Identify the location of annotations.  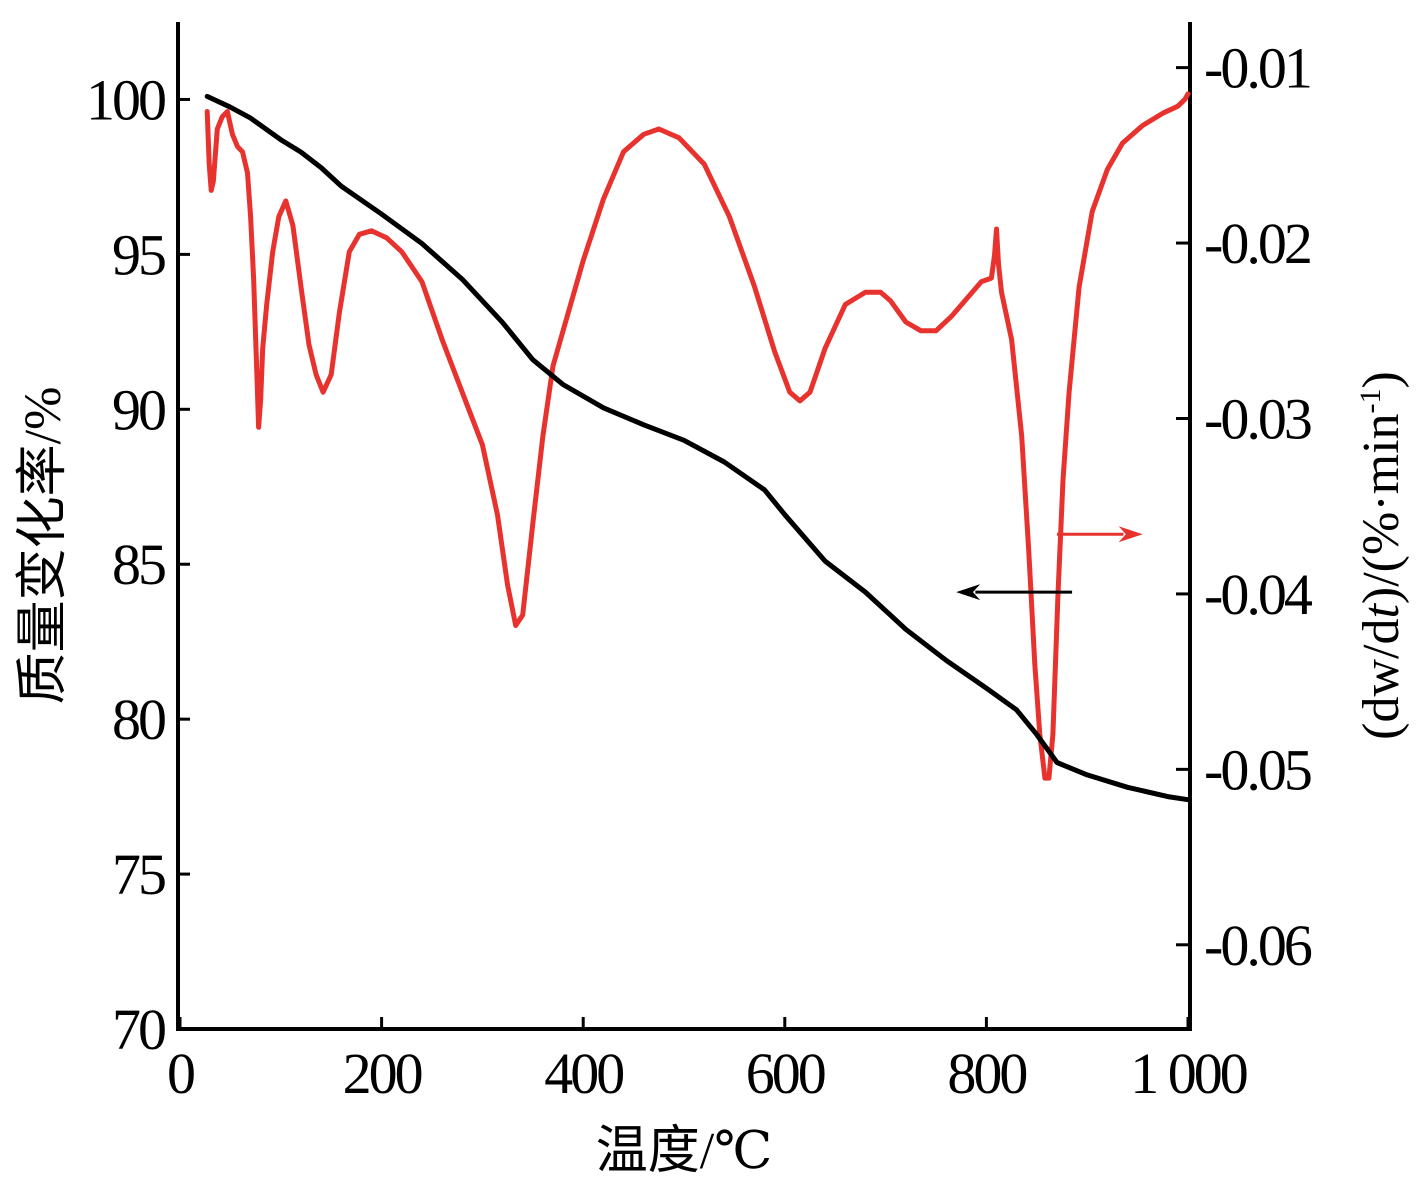
(1049, 563).